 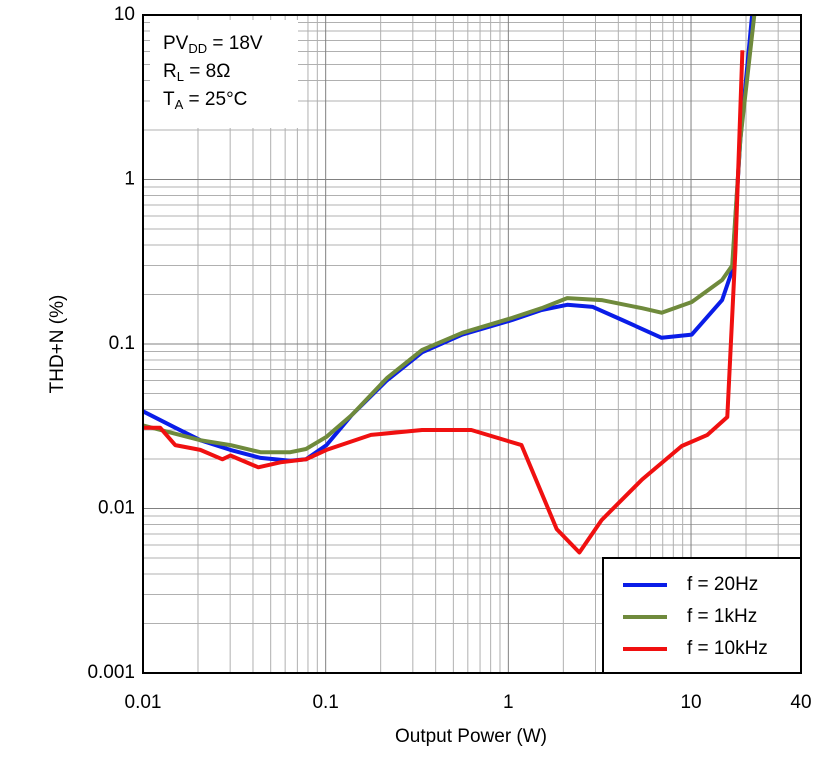 I want to click on x-axis-label: Output Power (W), so click(x=471, y=736).